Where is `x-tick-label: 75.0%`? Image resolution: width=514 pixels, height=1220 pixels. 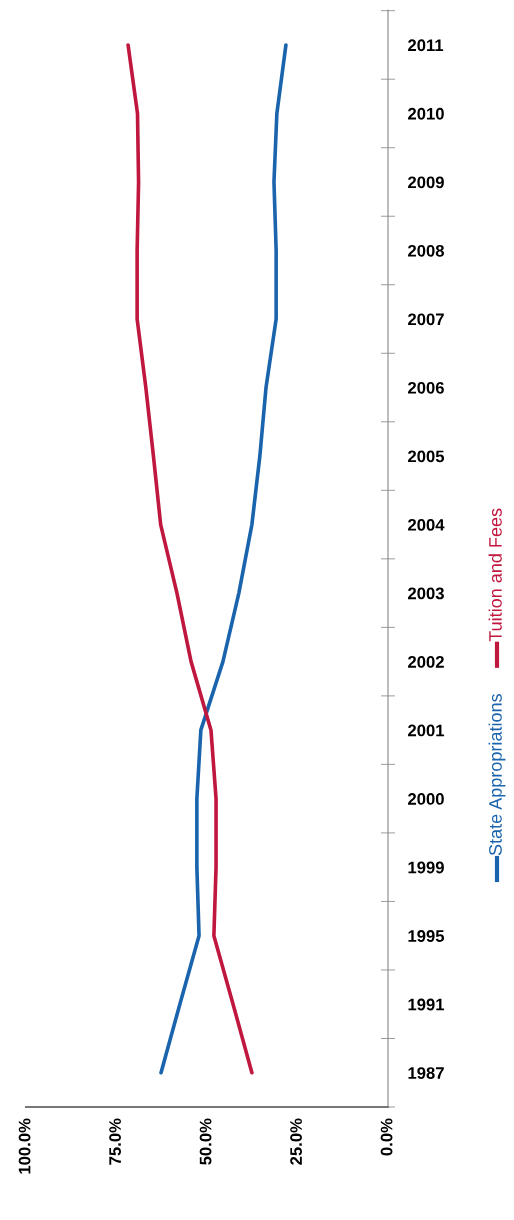 x-tick-label: 75.0% is located at coordinates (115, 1141).